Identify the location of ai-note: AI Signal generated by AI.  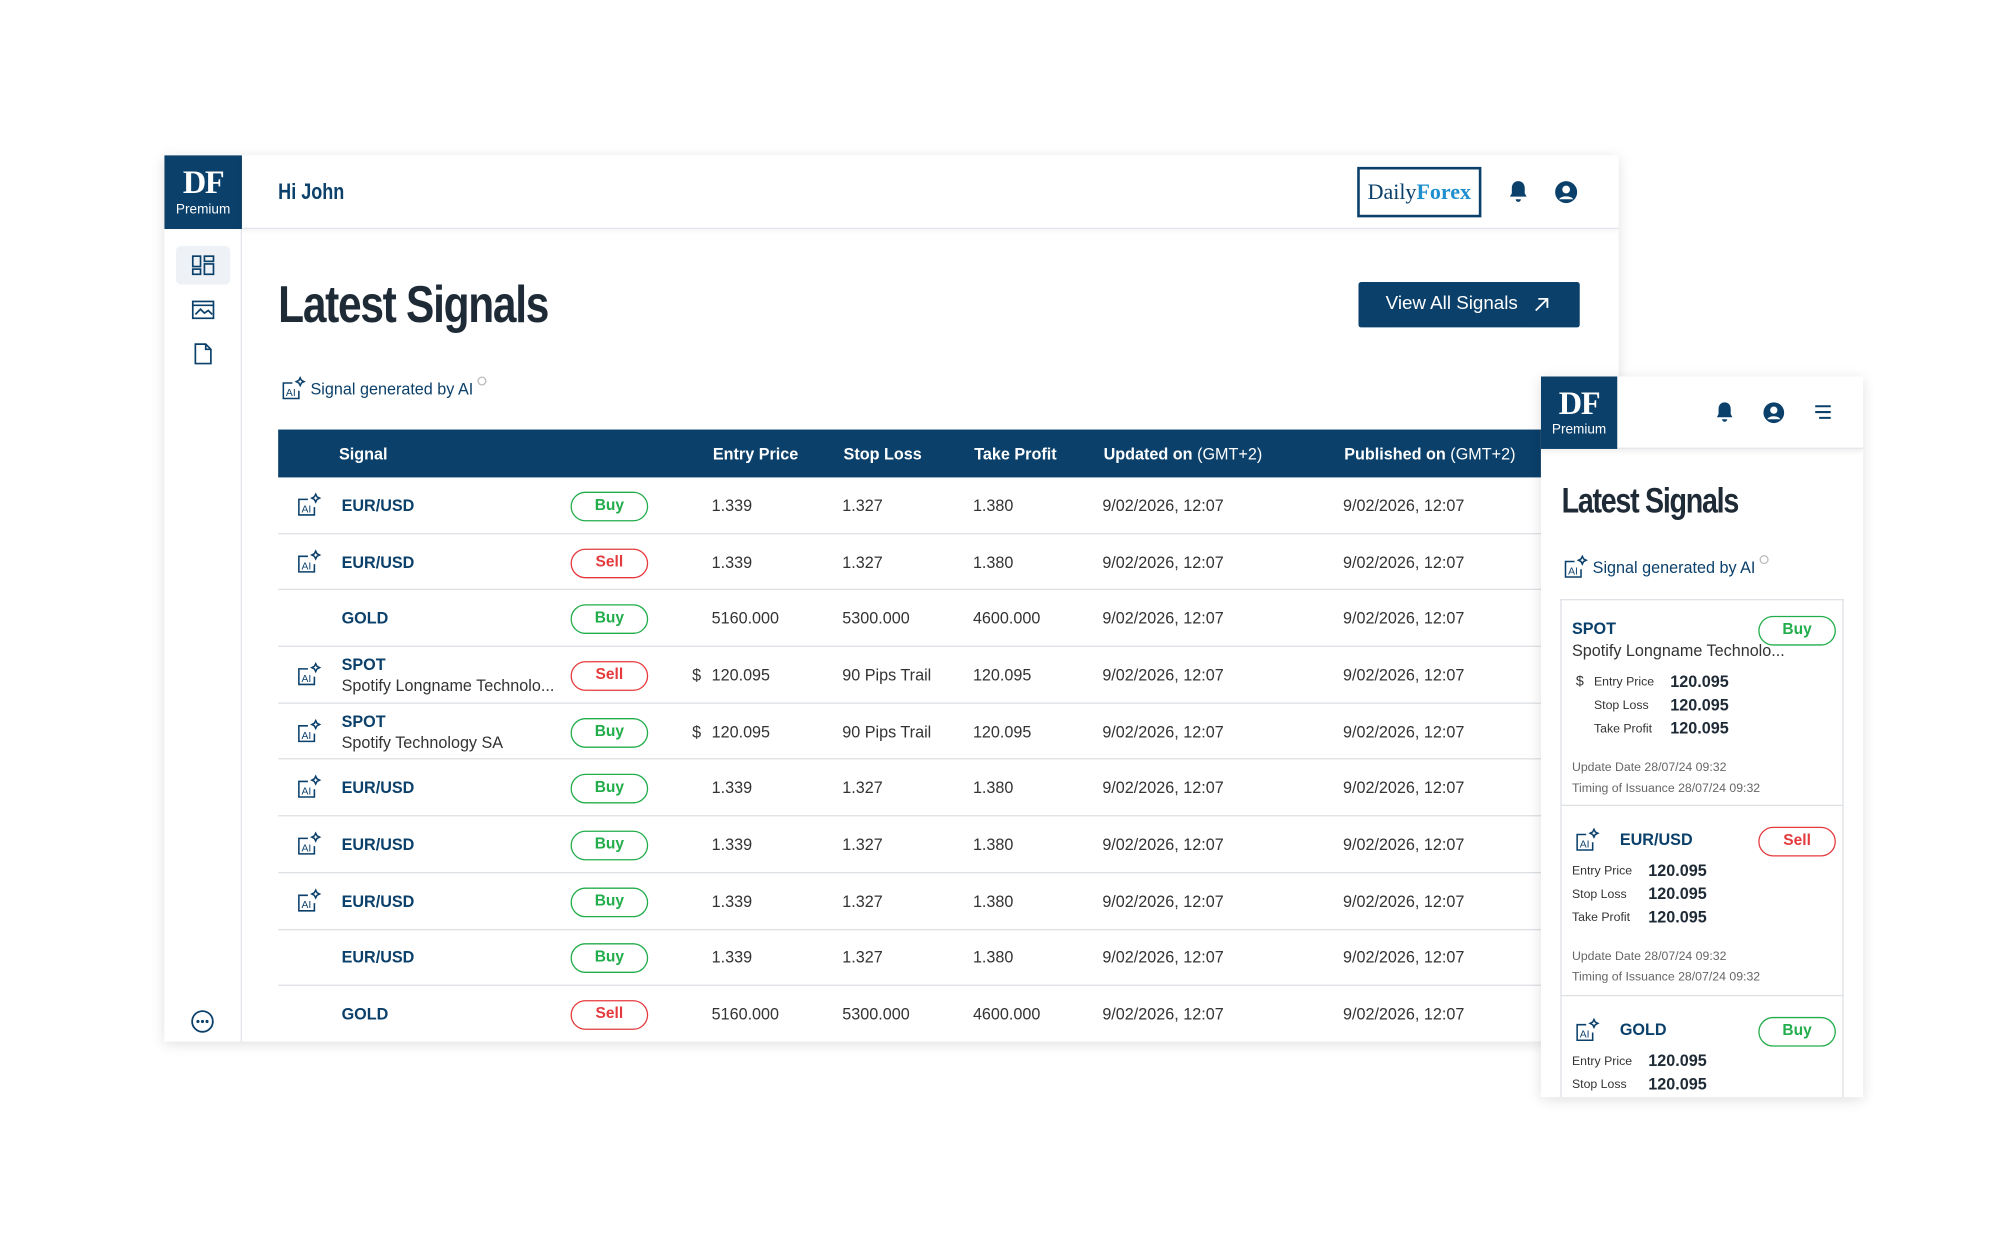
(1692, 567).